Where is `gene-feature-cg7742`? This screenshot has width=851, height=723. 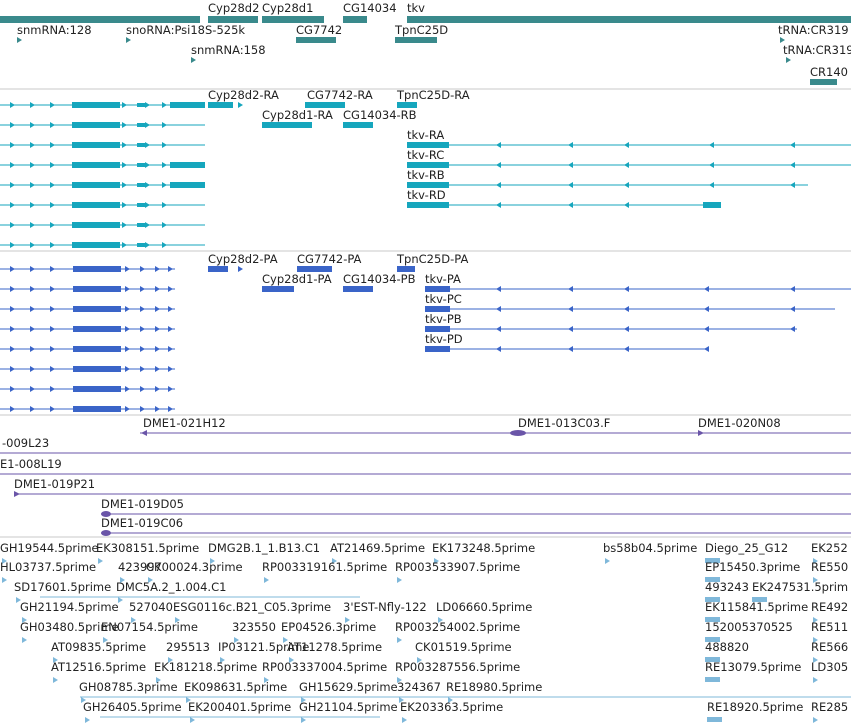
gene-feature-cg7742 is located at coordinates (316, 40).